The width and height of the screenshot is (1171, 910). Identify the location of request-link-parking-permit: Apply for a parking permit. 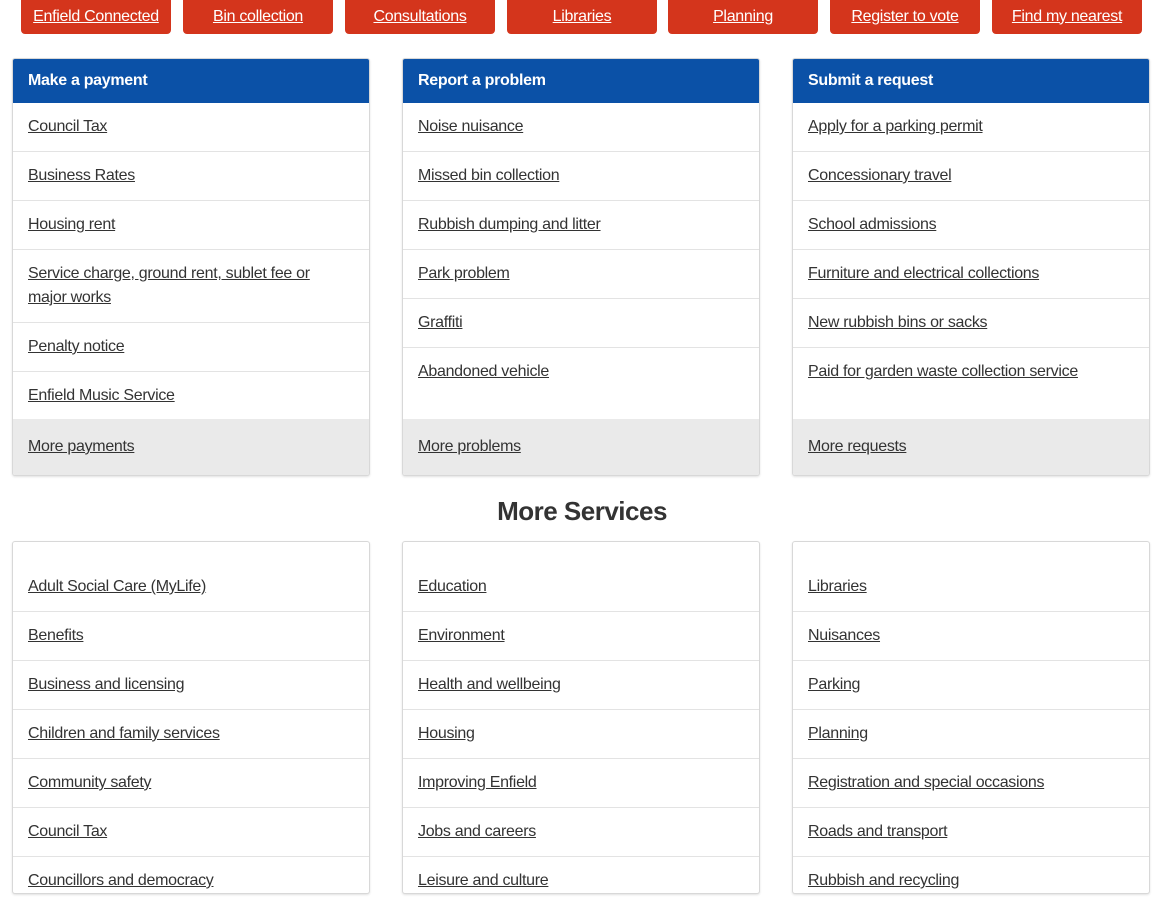
(895, 126).